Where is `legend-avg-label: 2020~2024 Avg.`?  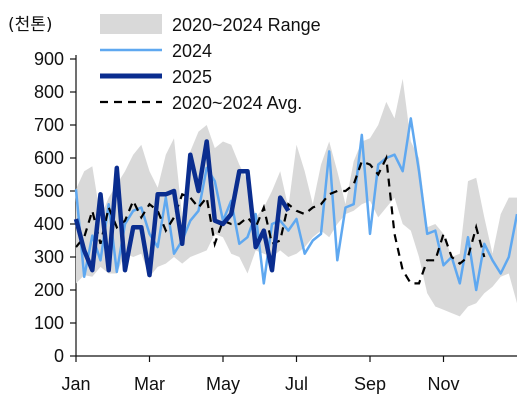 legend-avg-label: 2020~2024 Avg. is located at coordinates (237, 103).